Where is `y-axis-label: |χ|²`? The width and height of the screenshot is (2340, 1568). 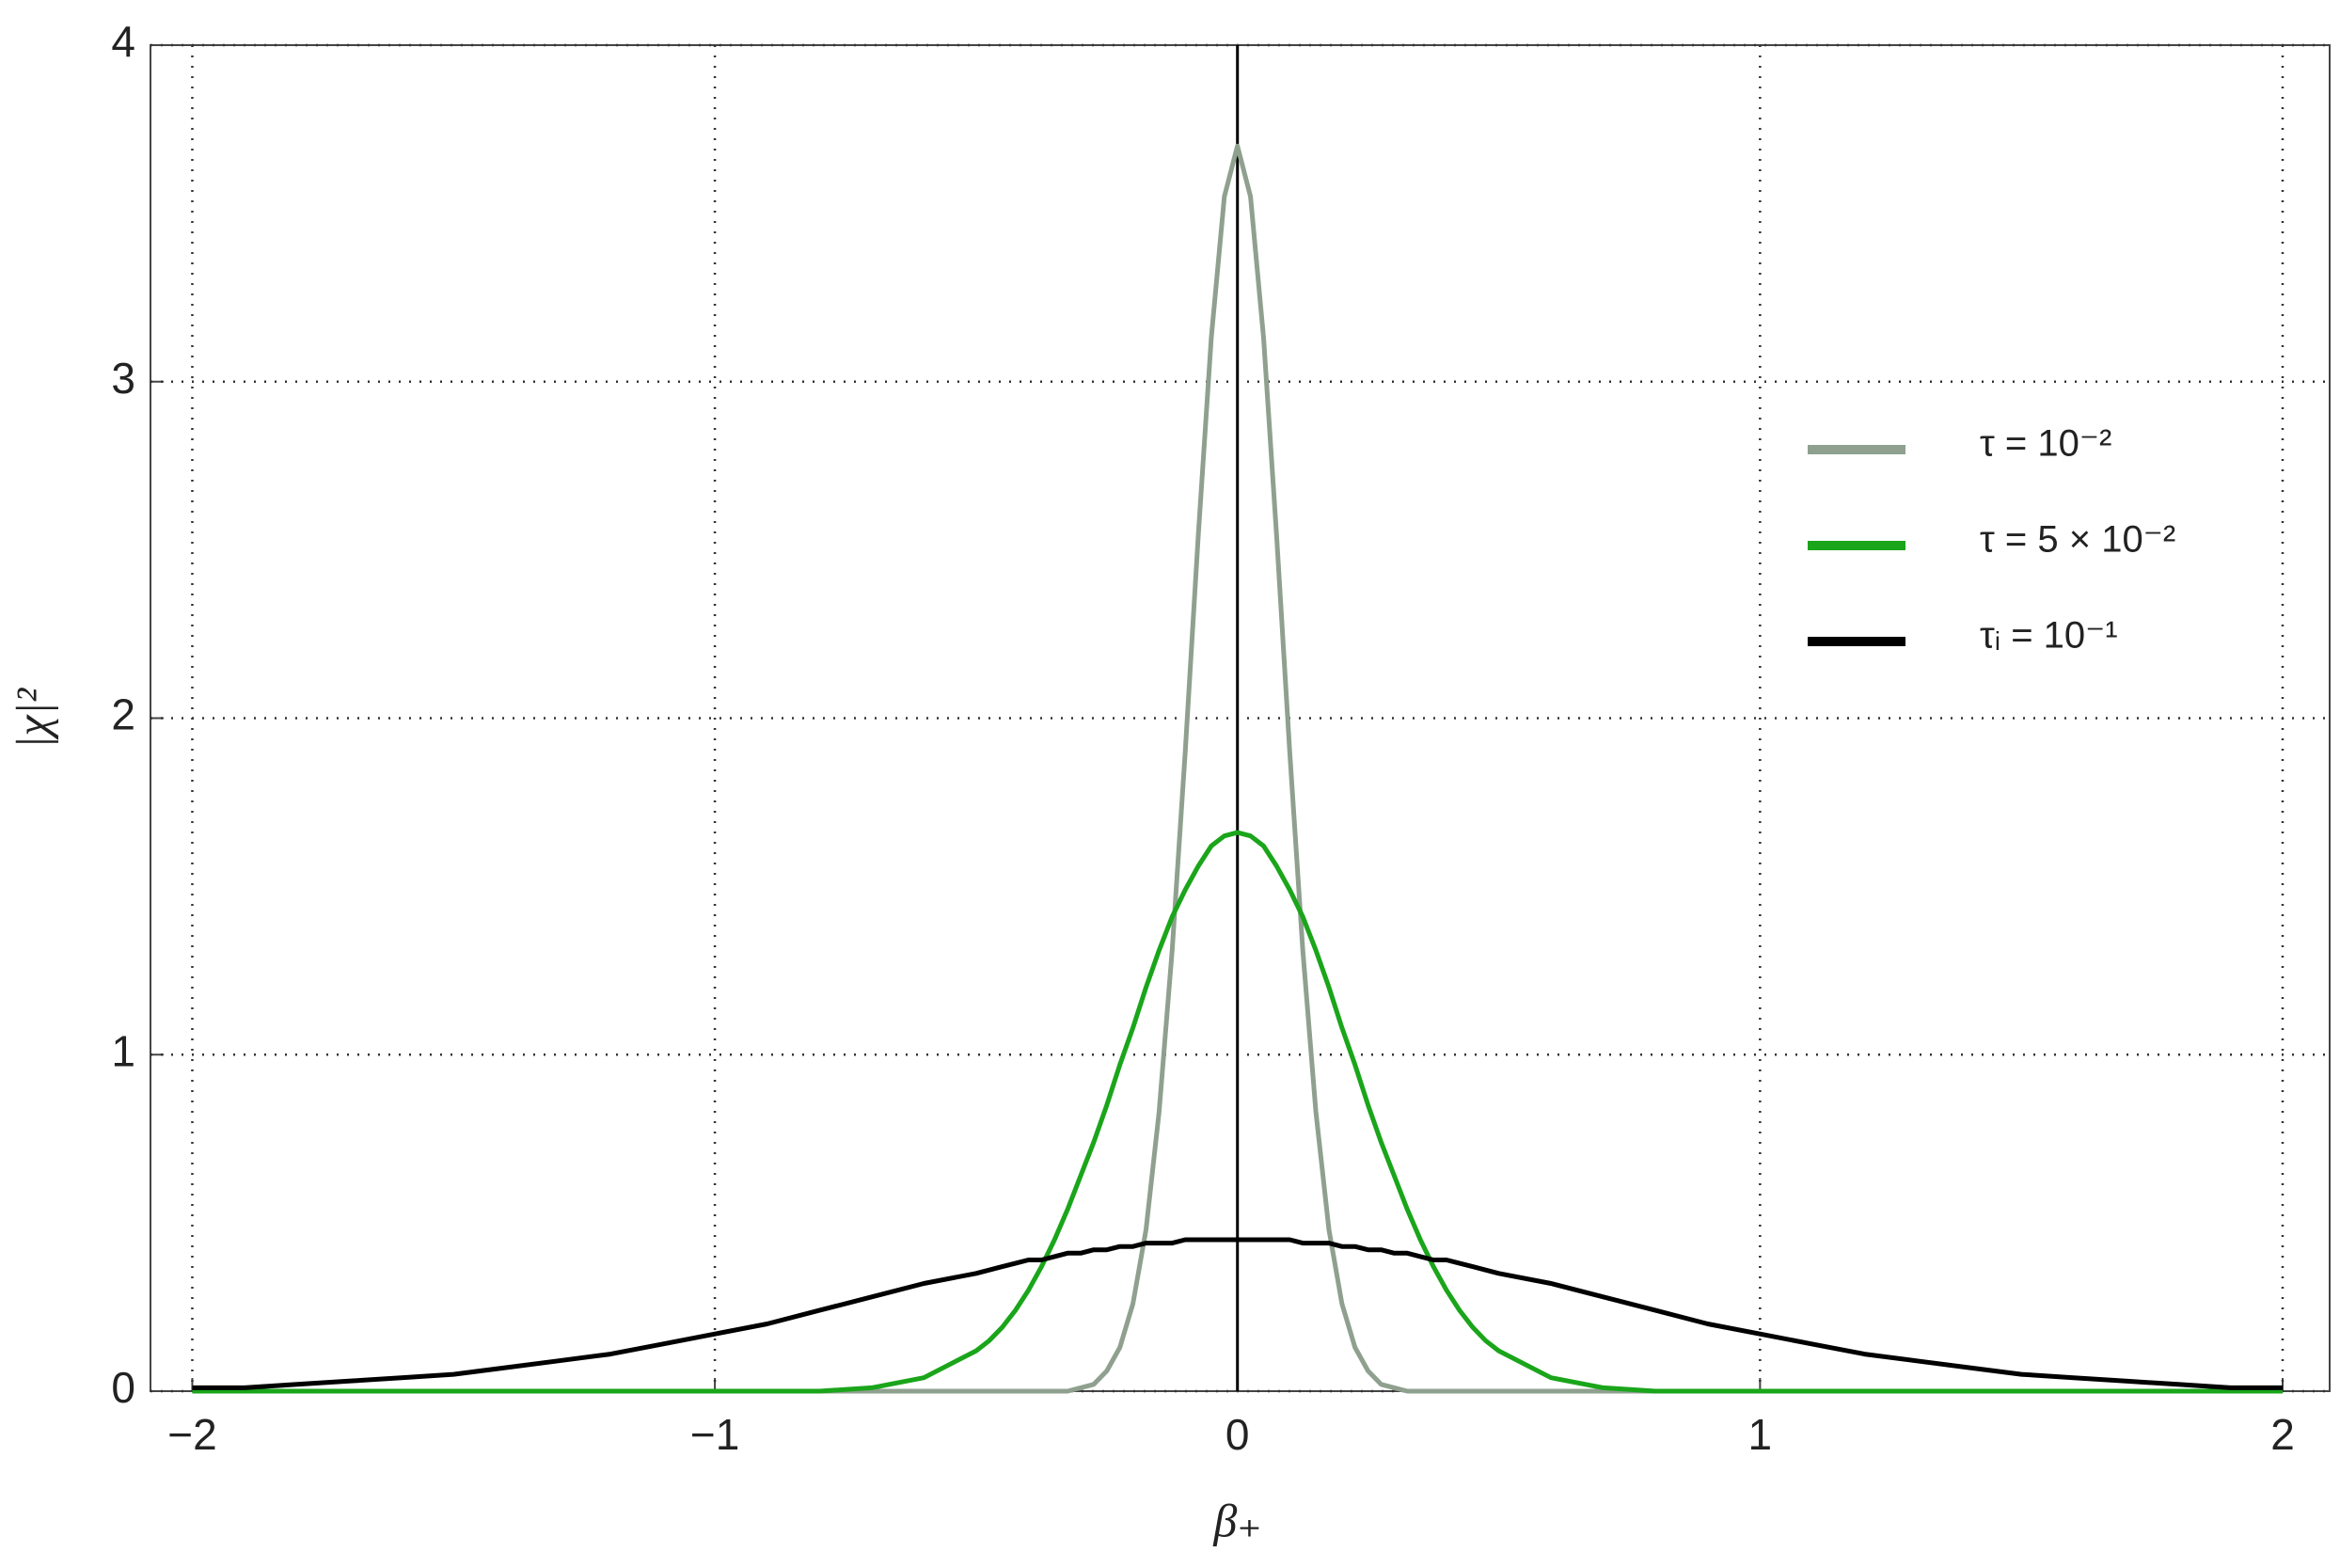 y-axis-label: |χ|² is located at coordinates (32, 718).